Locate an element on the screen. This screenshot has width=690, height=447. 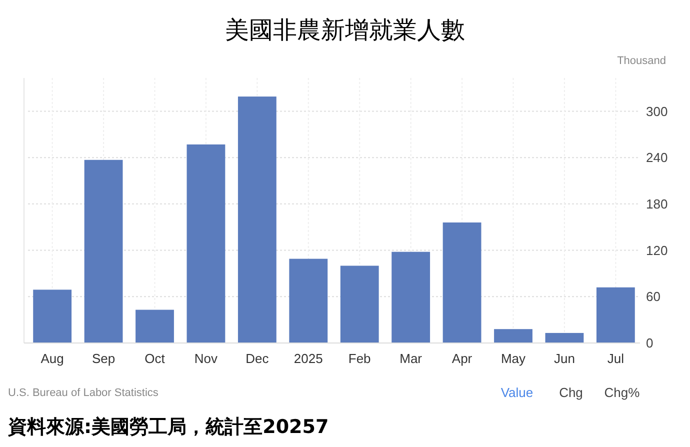
source-note: 資料來源:美國勞工局，統計至20257 is located at coordinates (168, 427).